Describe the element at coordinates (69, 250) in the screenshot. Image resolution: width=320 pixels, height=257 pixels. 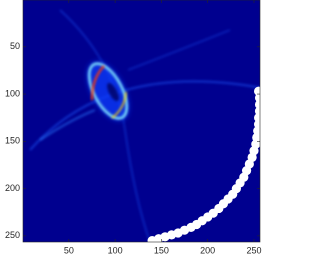
I see `x-tick-label: 50` at that location.